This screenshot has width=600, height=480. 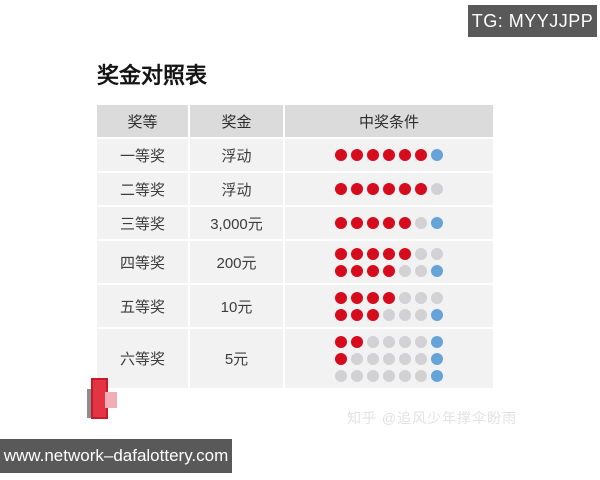 I want to click on zhihu-watermark: 知乎 @追风少年撑伞盼雨, so click(x=432, y=418).